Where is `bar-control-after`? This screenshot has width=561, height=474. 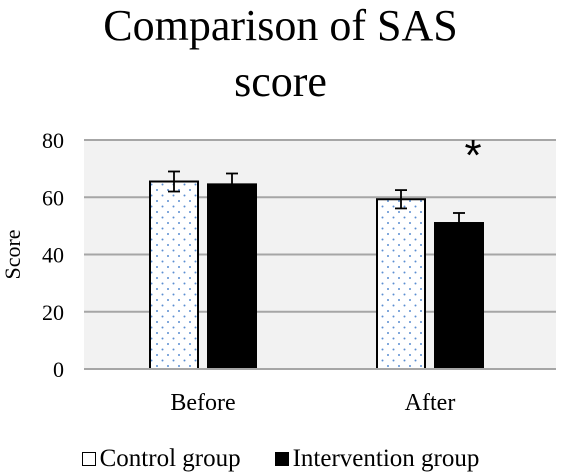
bar-control-after is located at coordinates (401, 284).